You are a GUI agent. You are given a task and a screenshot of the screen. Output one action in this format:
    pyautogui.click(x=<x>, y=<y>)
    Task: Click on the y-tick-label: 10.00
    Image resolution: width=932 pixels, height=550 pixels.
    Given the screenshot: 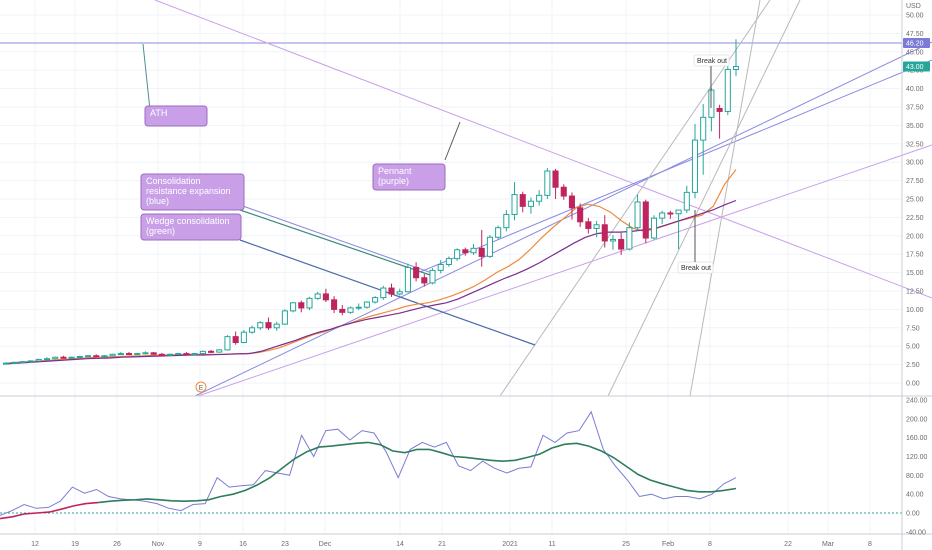 What is the action you would take?
    pyautogui.click(x=915, y=310)
    